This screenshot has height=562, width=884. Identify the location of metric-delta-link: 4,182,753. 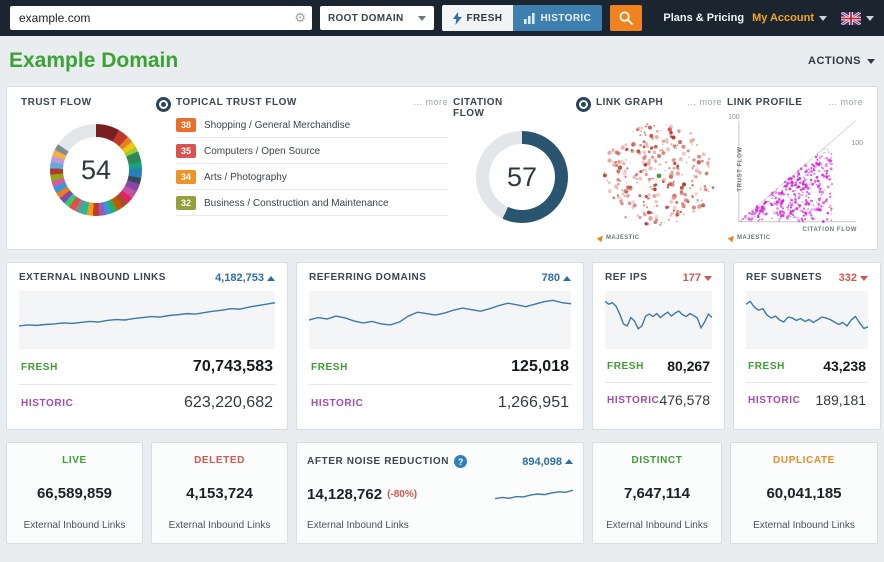
(245, 278).